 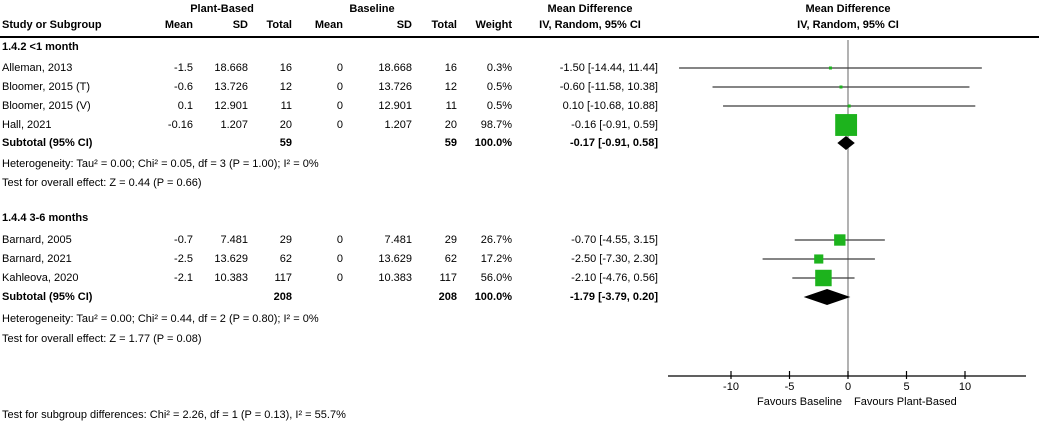 What do you see at coordinates (496, 278) in the screenshot?
I see `weight-value: 56.0%` at bounding box center [496, 278].